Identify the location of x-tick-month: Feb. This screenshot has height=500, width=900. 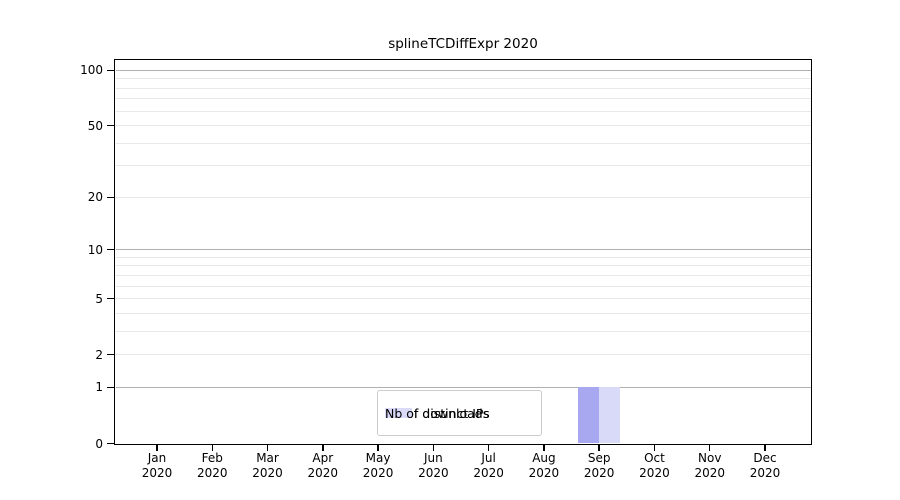
(212, 458).